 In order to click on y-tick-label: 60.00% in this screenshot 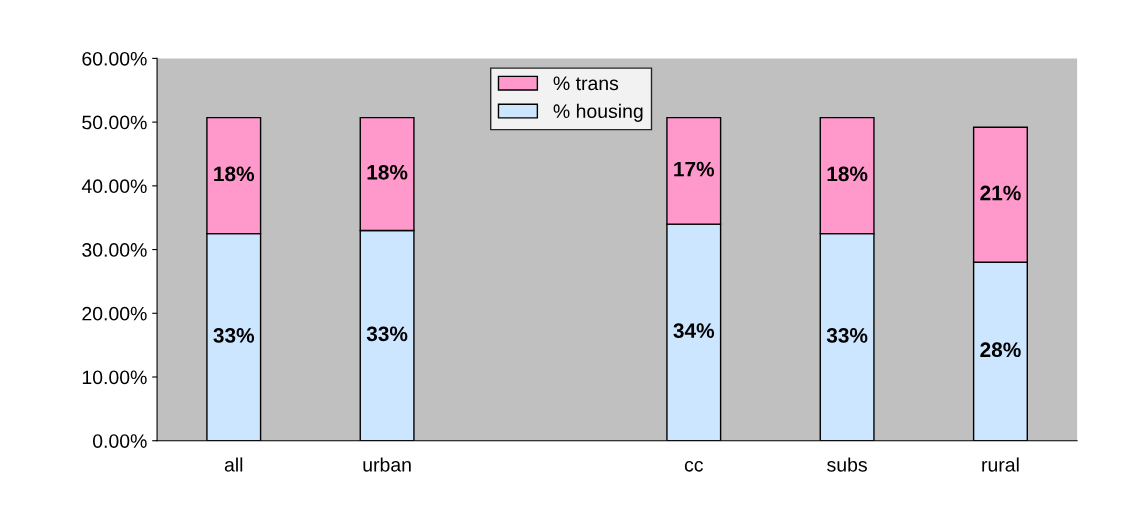, I will do `click(114, 58)`.